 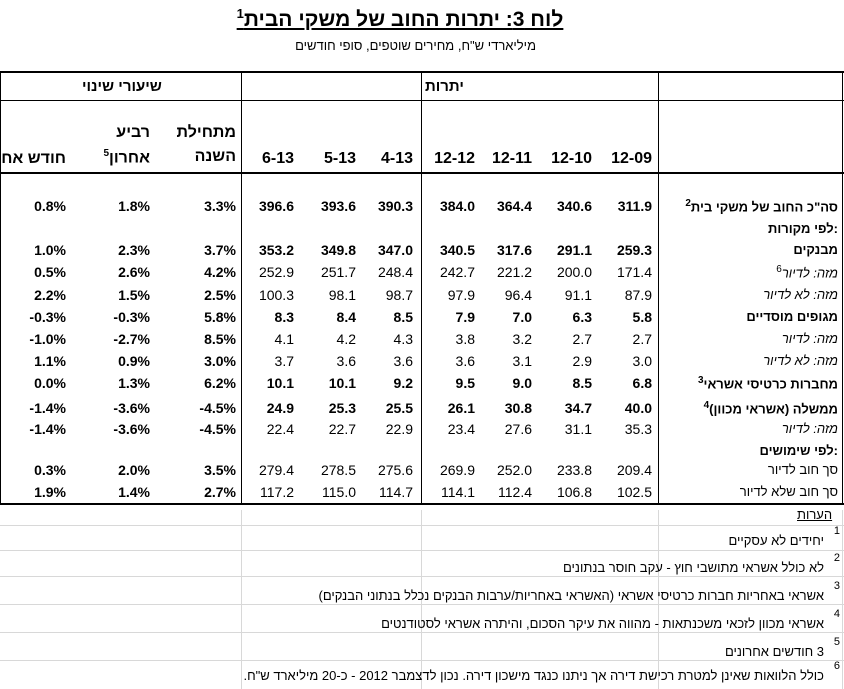 I want to click on table-cell: 233.8, so click(x=574, y=470).